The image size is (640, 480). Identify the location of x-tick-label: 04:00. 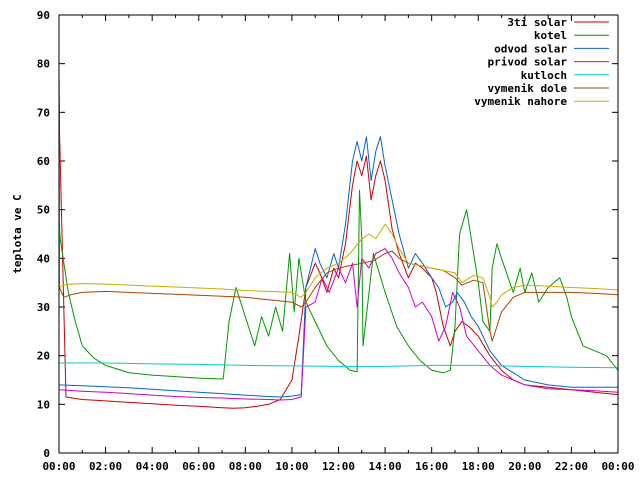
(152, 466).